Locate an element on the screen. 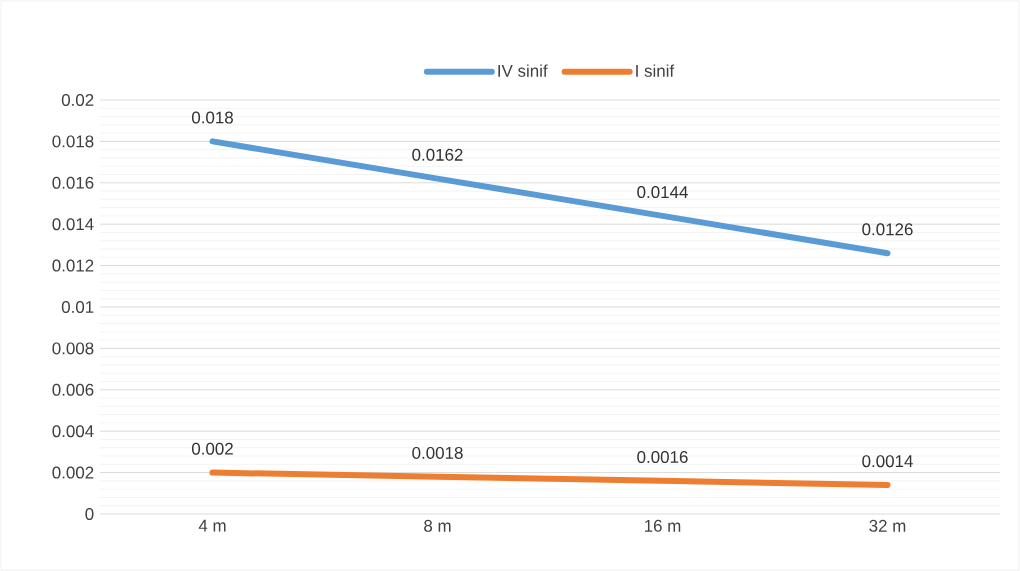  y-tick-label: 0.01 is located at coordinates (77, 306).